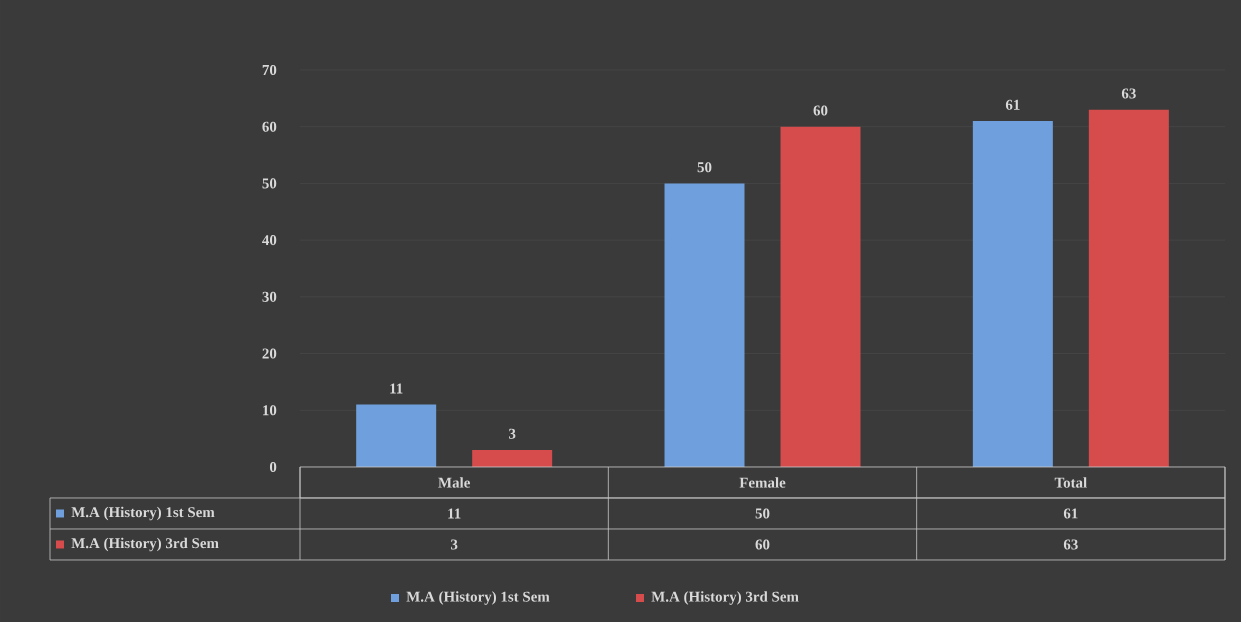  I want to click on legend-label: M.A (History) 3rd Sem, so click(725, 598).